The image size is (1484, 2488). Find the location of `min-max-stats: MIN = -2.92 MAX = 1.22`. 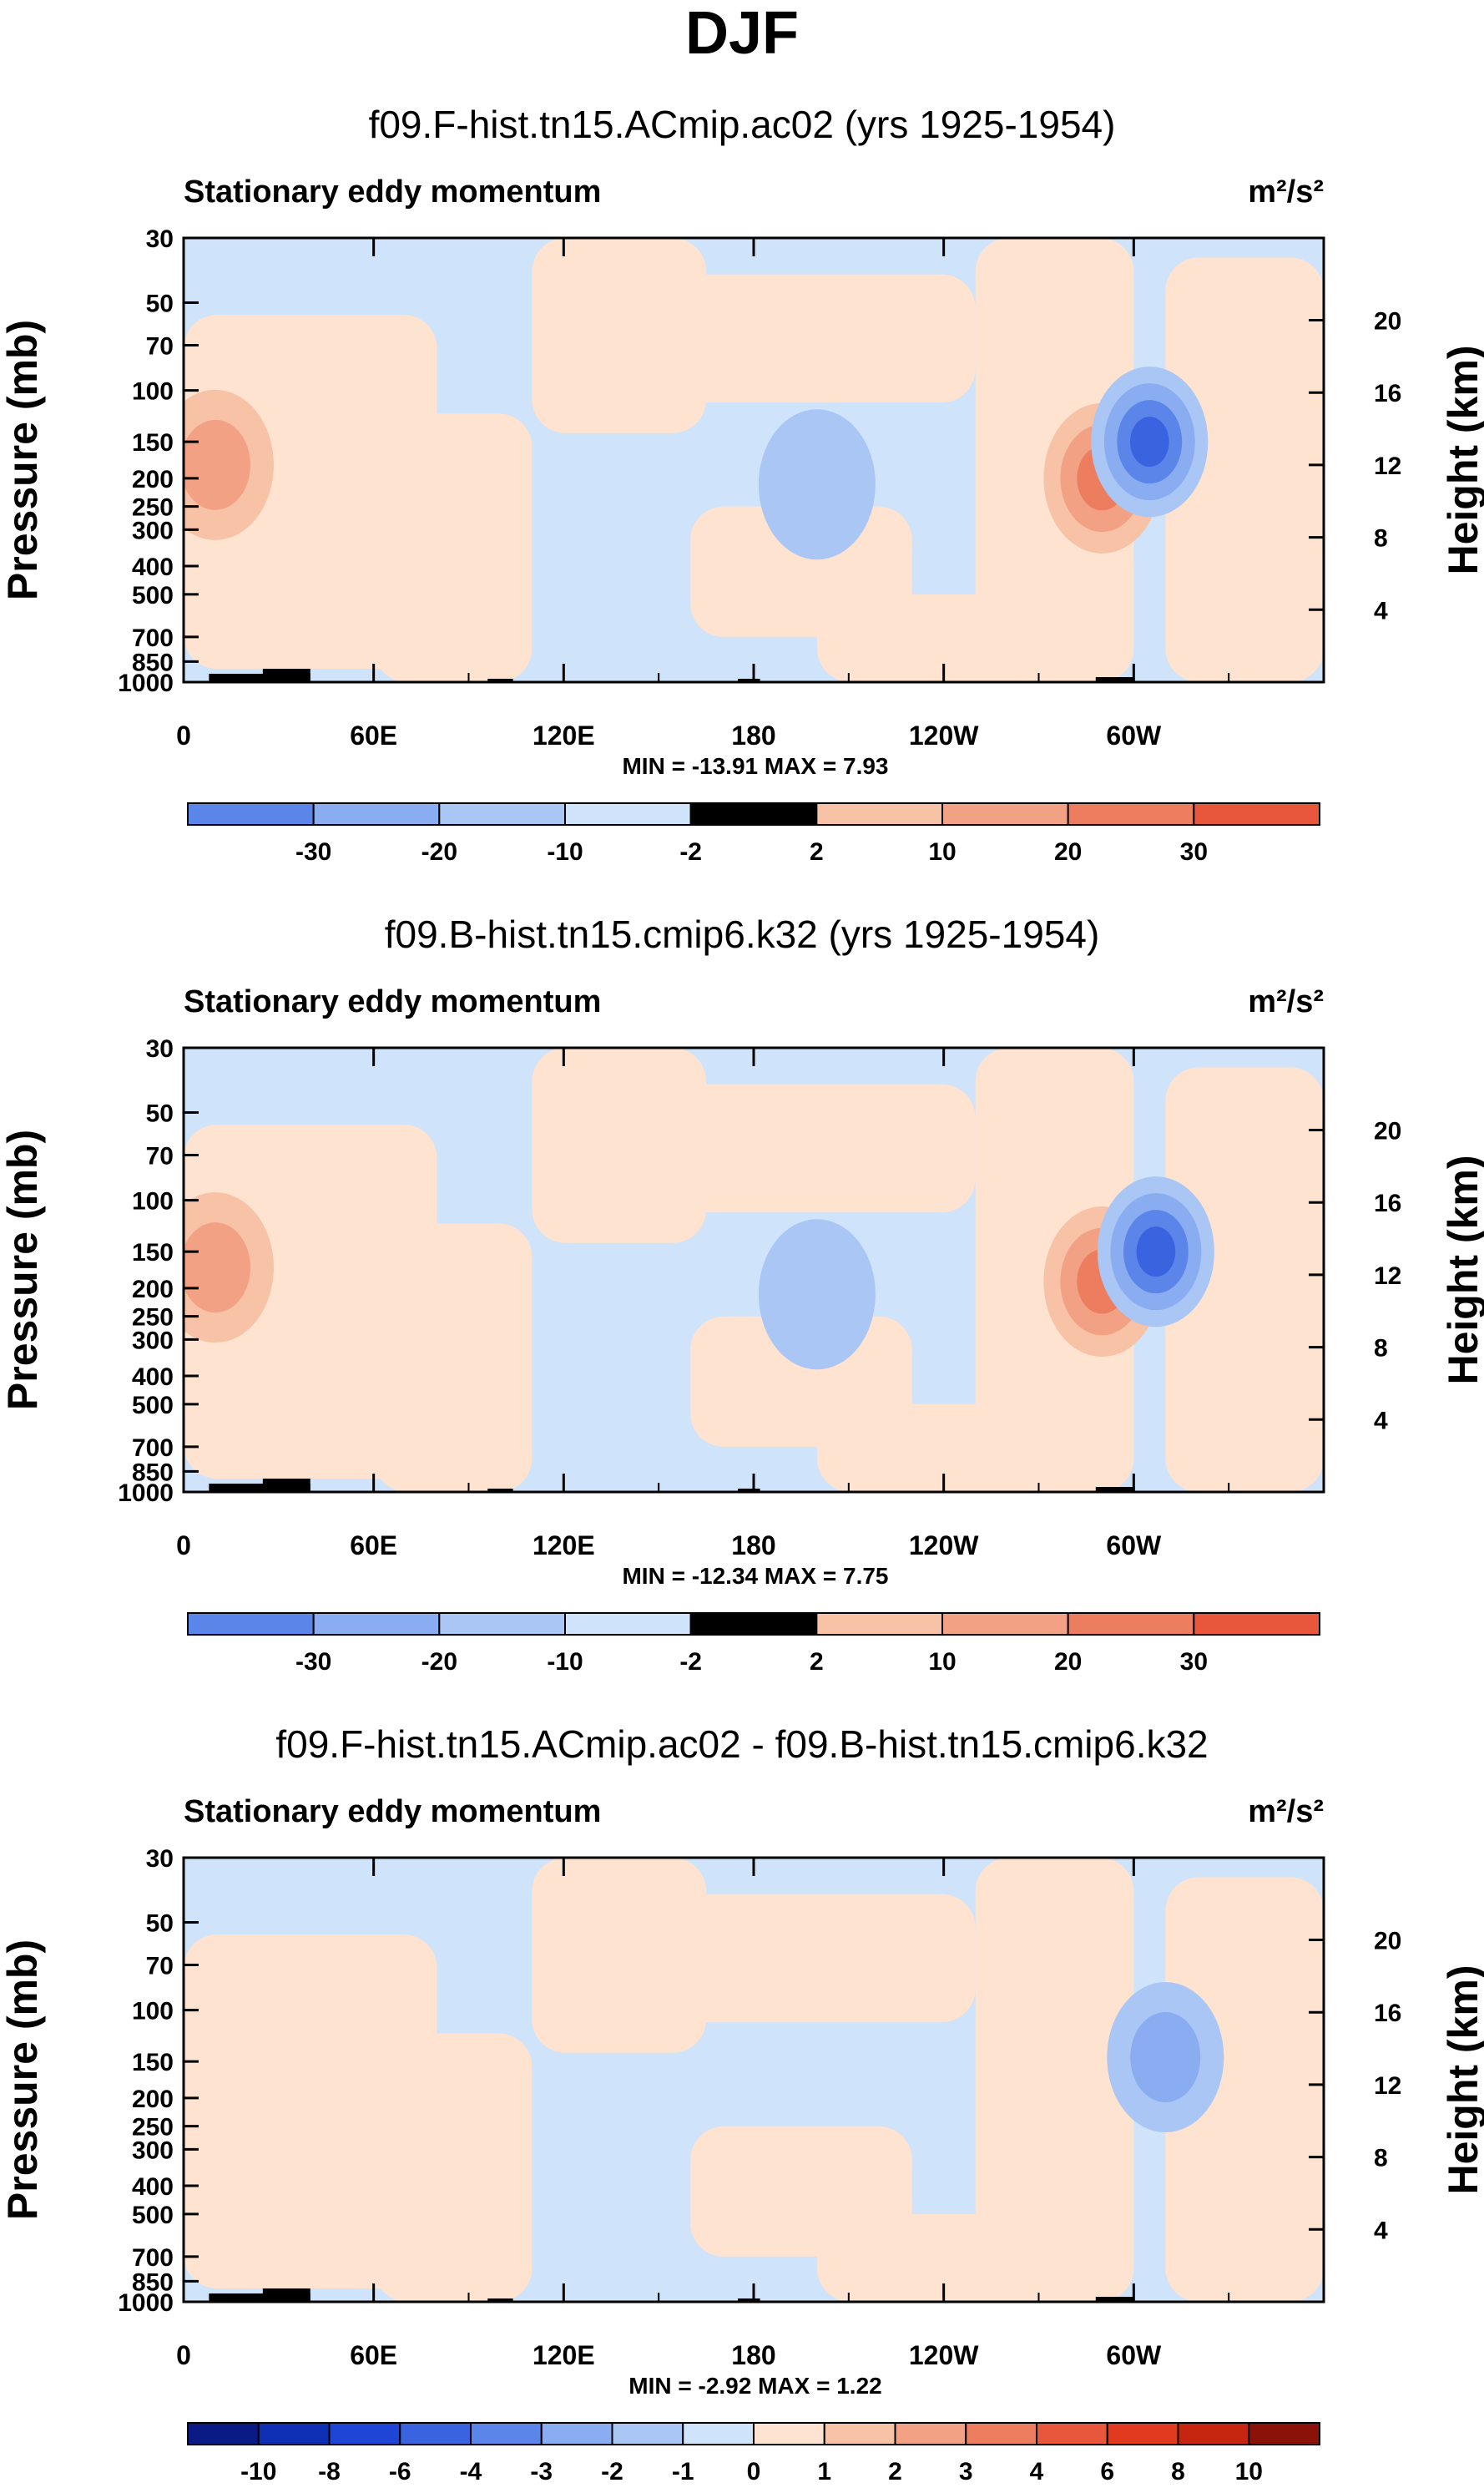

min-max-stats: MIN = -2.92 MAX = 1.22 is located at coordinates (754, 2386).